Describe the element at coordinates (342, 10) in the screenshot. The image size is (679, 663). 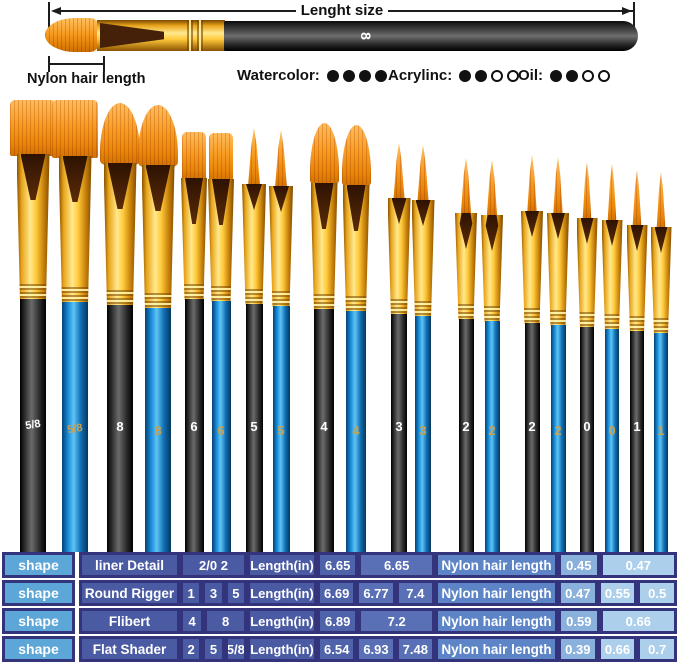
I see `length-size-label: Lenght size` at that location.